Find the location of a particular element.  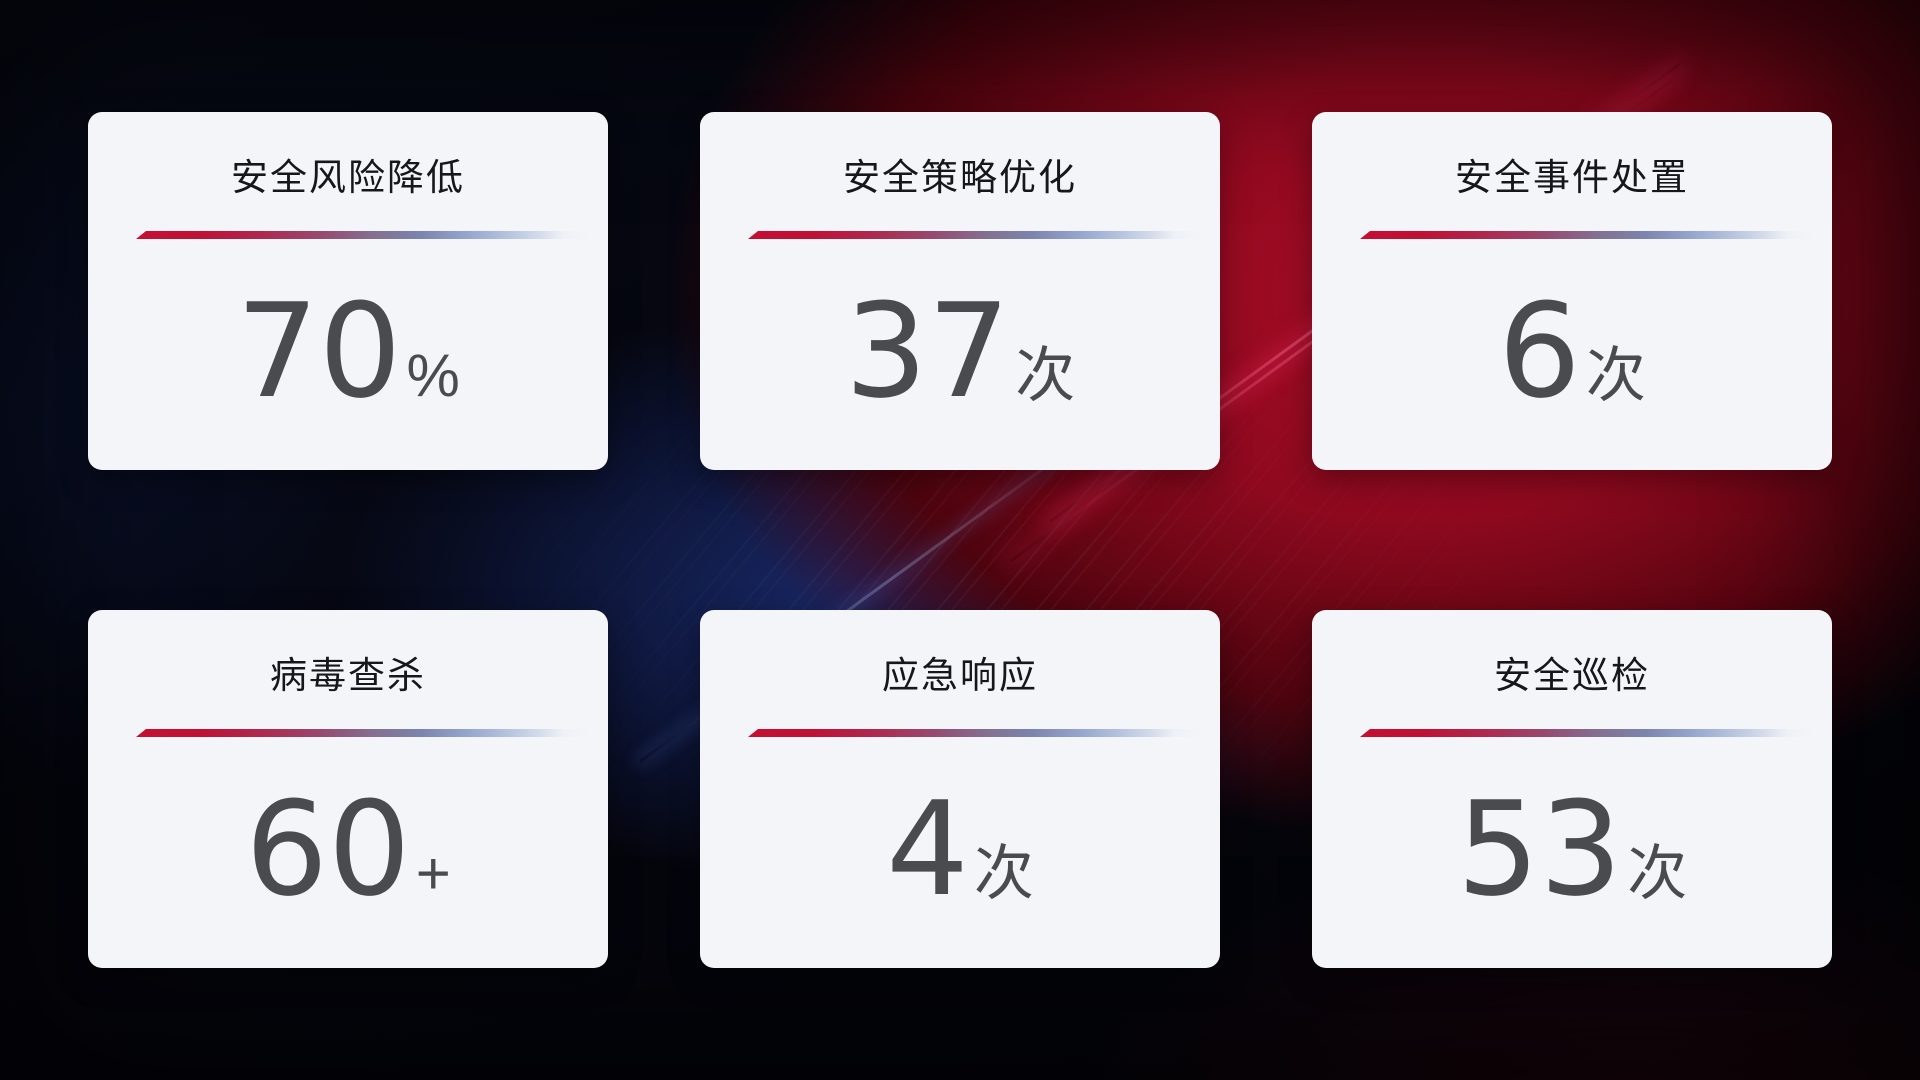

stat-card-risk-reduction: 安全风险降低 70 % is located at coordinates (348, 291).